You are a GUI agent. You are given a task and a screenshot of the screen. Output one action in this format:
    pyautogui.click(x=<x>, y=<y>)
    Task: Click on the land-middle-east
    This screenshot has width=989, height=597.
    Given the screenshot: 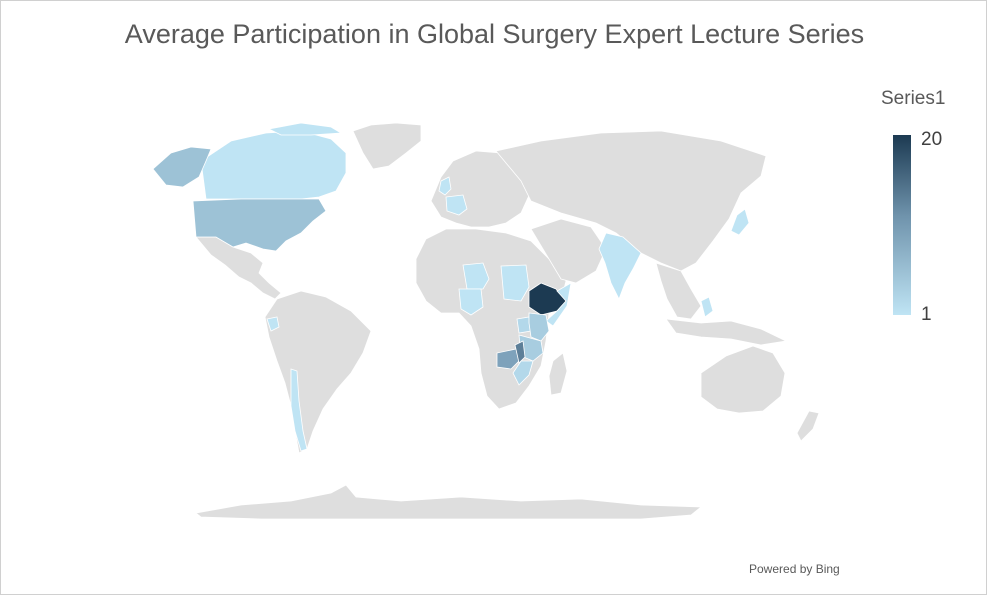 What is the action you would take?
    pyautogui.click(x=568, y=251)
    